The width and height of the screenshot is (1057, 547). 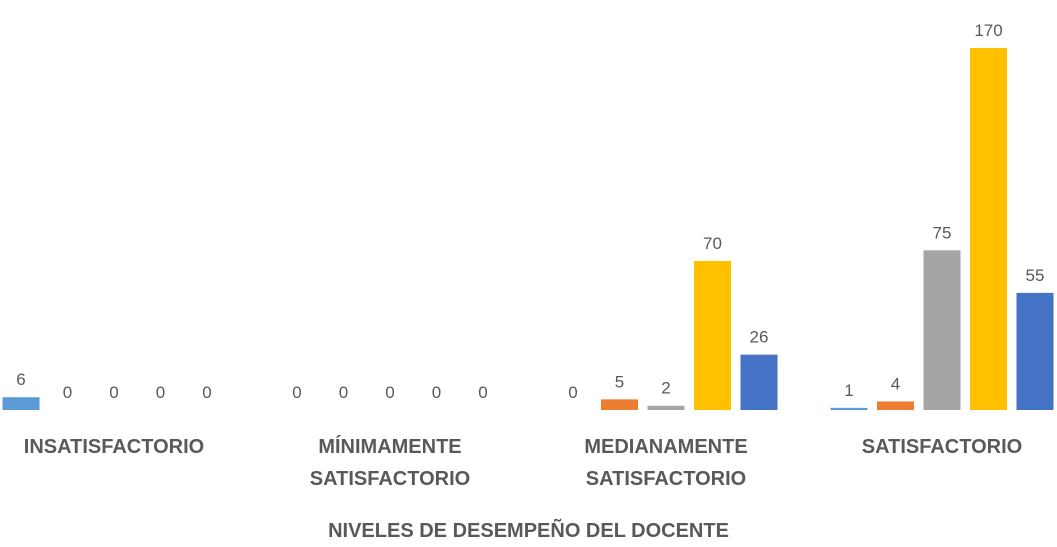 I want to click on data-label: 70, so click(x=712, y=243).